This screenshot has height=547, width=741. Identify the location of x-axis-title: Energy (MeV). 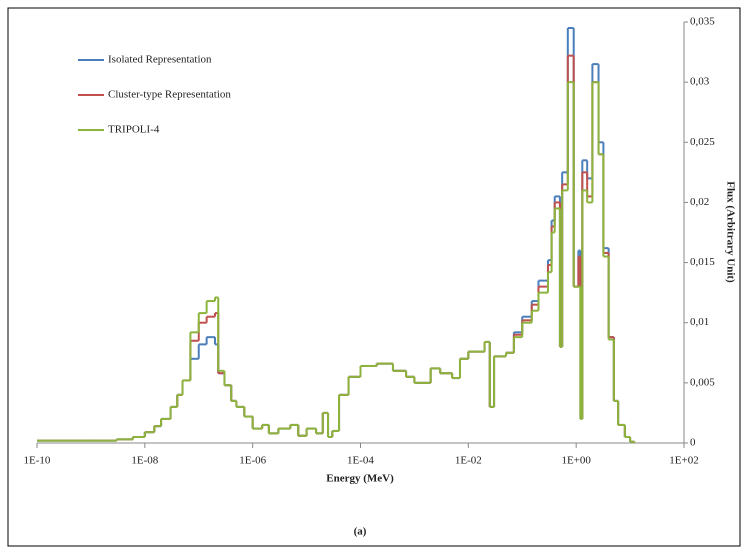
(360, 479).